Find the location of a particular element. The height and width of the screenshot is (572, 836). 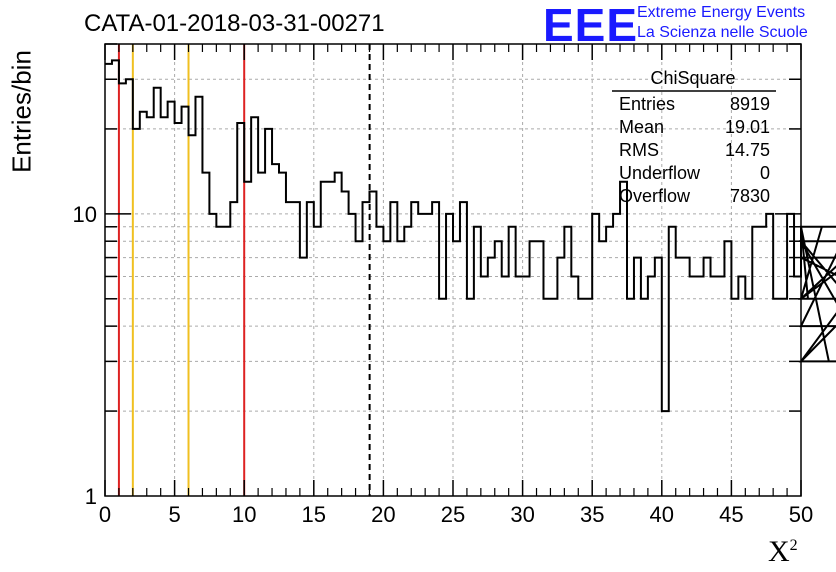

x-tick-label: 25 is located at coordinates (453, 514).